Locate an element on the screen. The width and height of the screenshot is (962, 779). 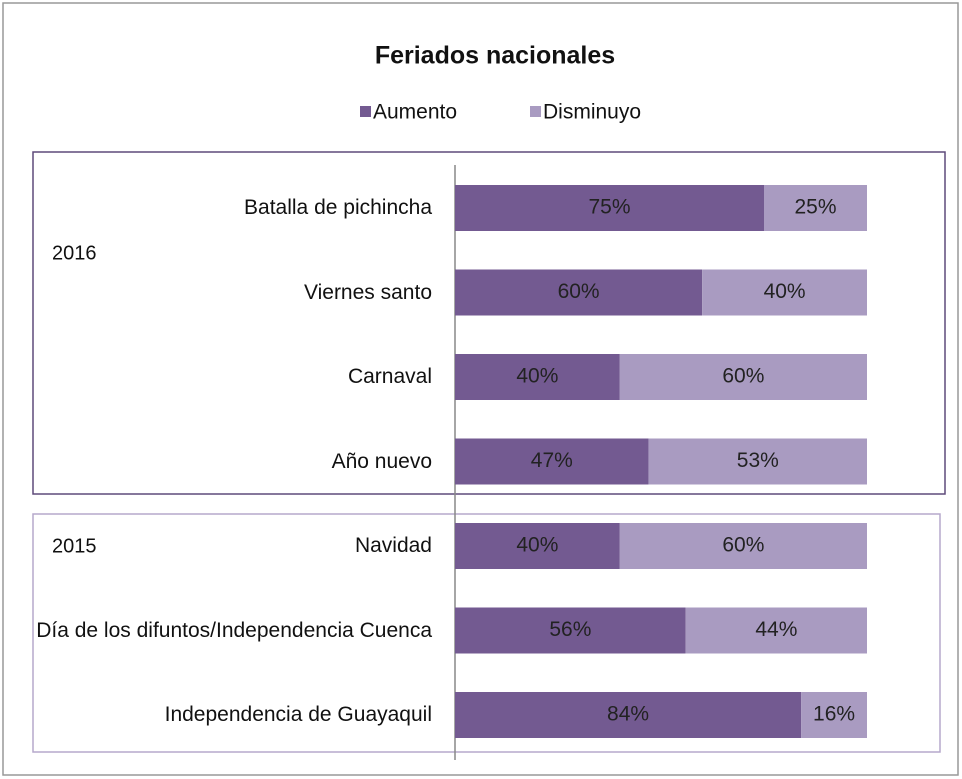
category-label: Batalla de pichincha is located at coordinates (338, 207).